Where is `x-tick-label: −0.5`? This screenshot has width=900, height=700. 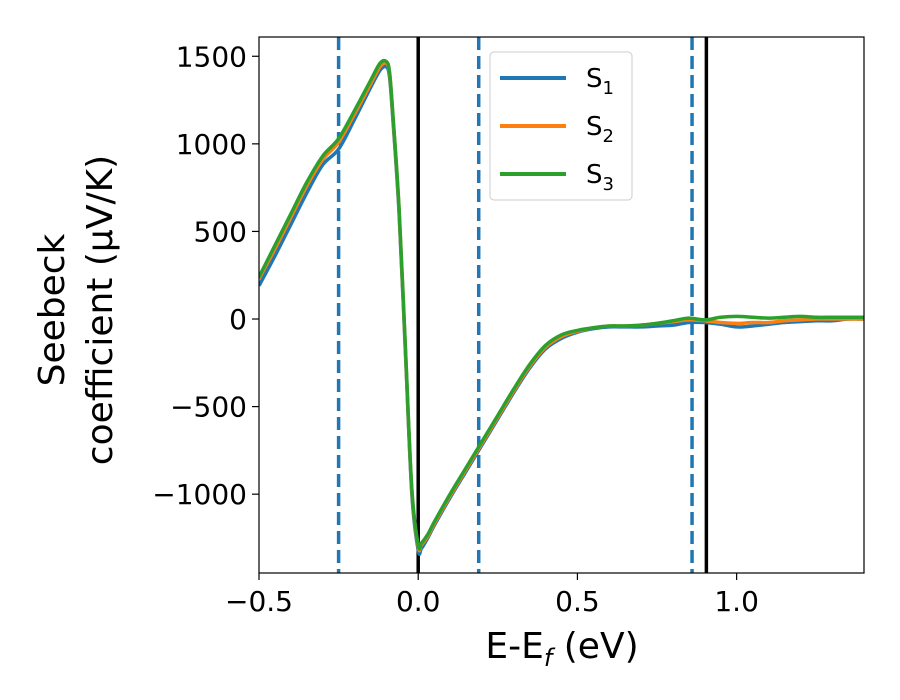 x-tick-label: −0.5 is located at coordinates (259, 601).